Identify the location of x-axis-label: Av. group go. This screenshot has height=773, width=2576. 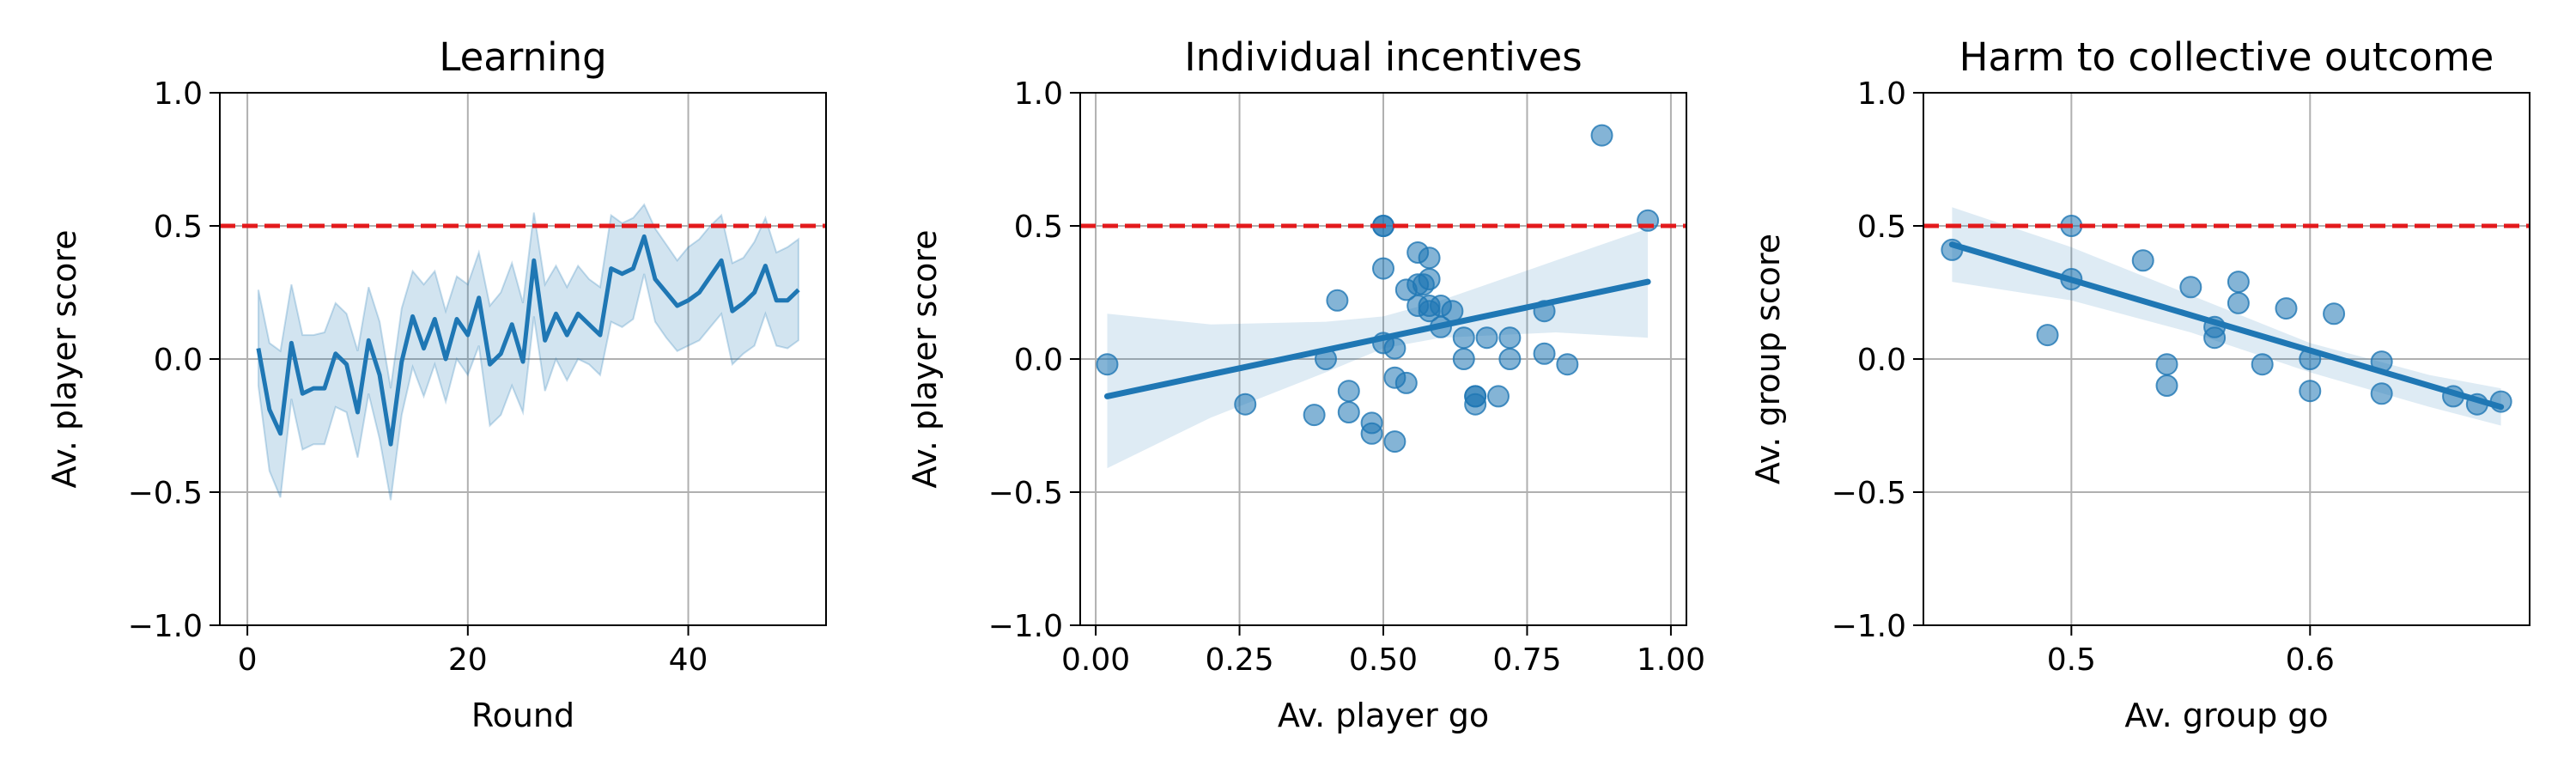
(2226, 715).